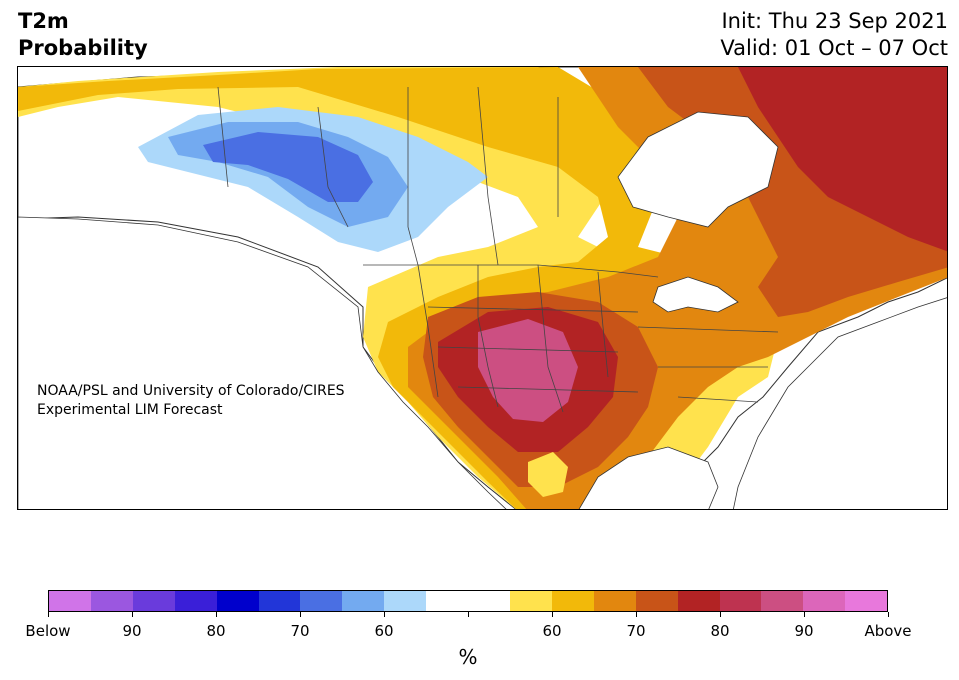 The image size is (959, 680). Describe the element at coordinates (834, 48) in the screenshot. I see `valid-date: Valid: 01 Oct – 07 Oct` at that location.